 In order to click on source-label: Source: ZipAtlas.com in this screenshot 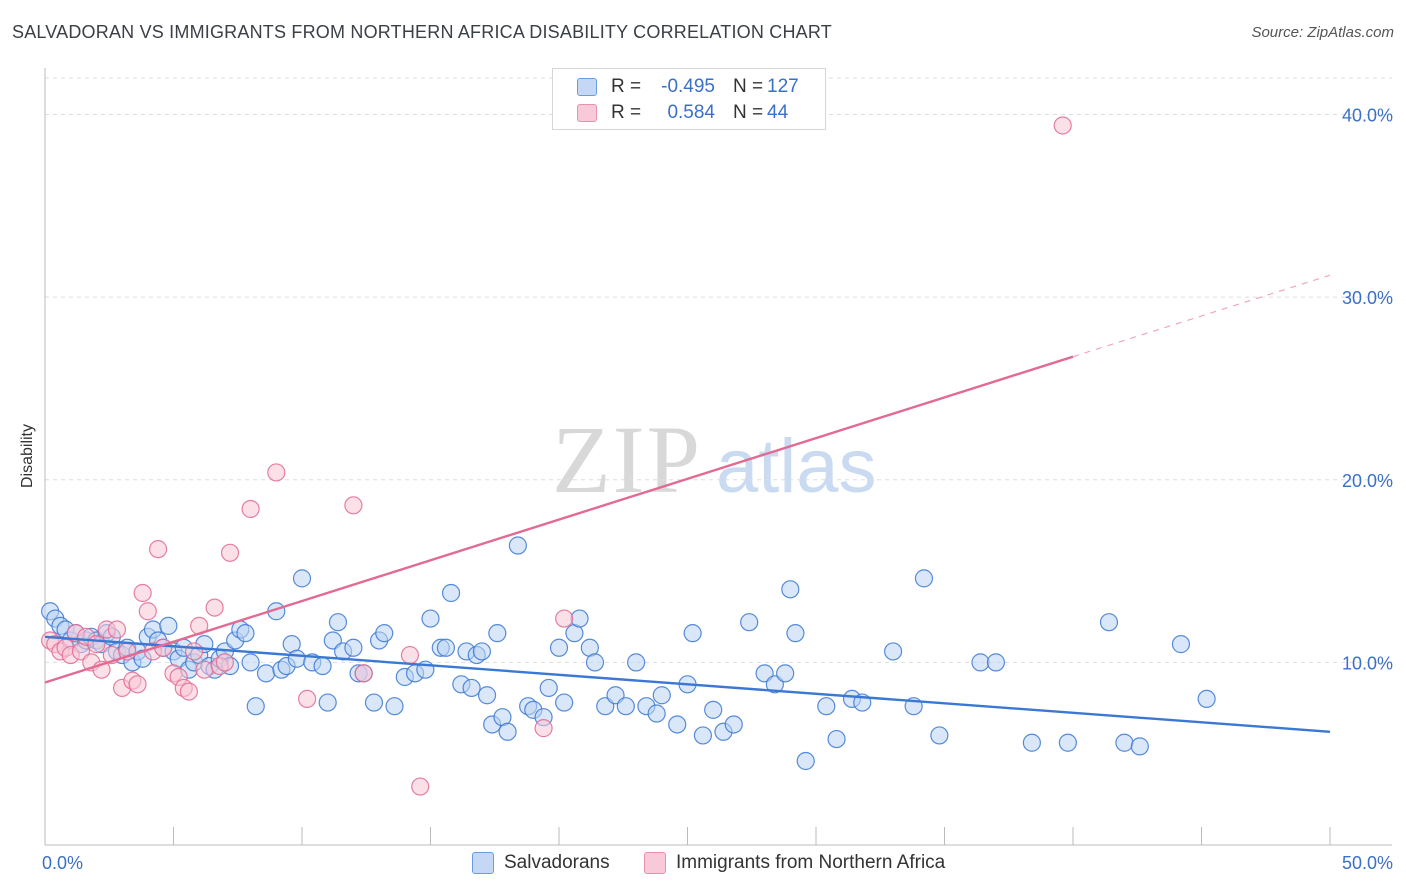, I will do `click(1322, 32)`.